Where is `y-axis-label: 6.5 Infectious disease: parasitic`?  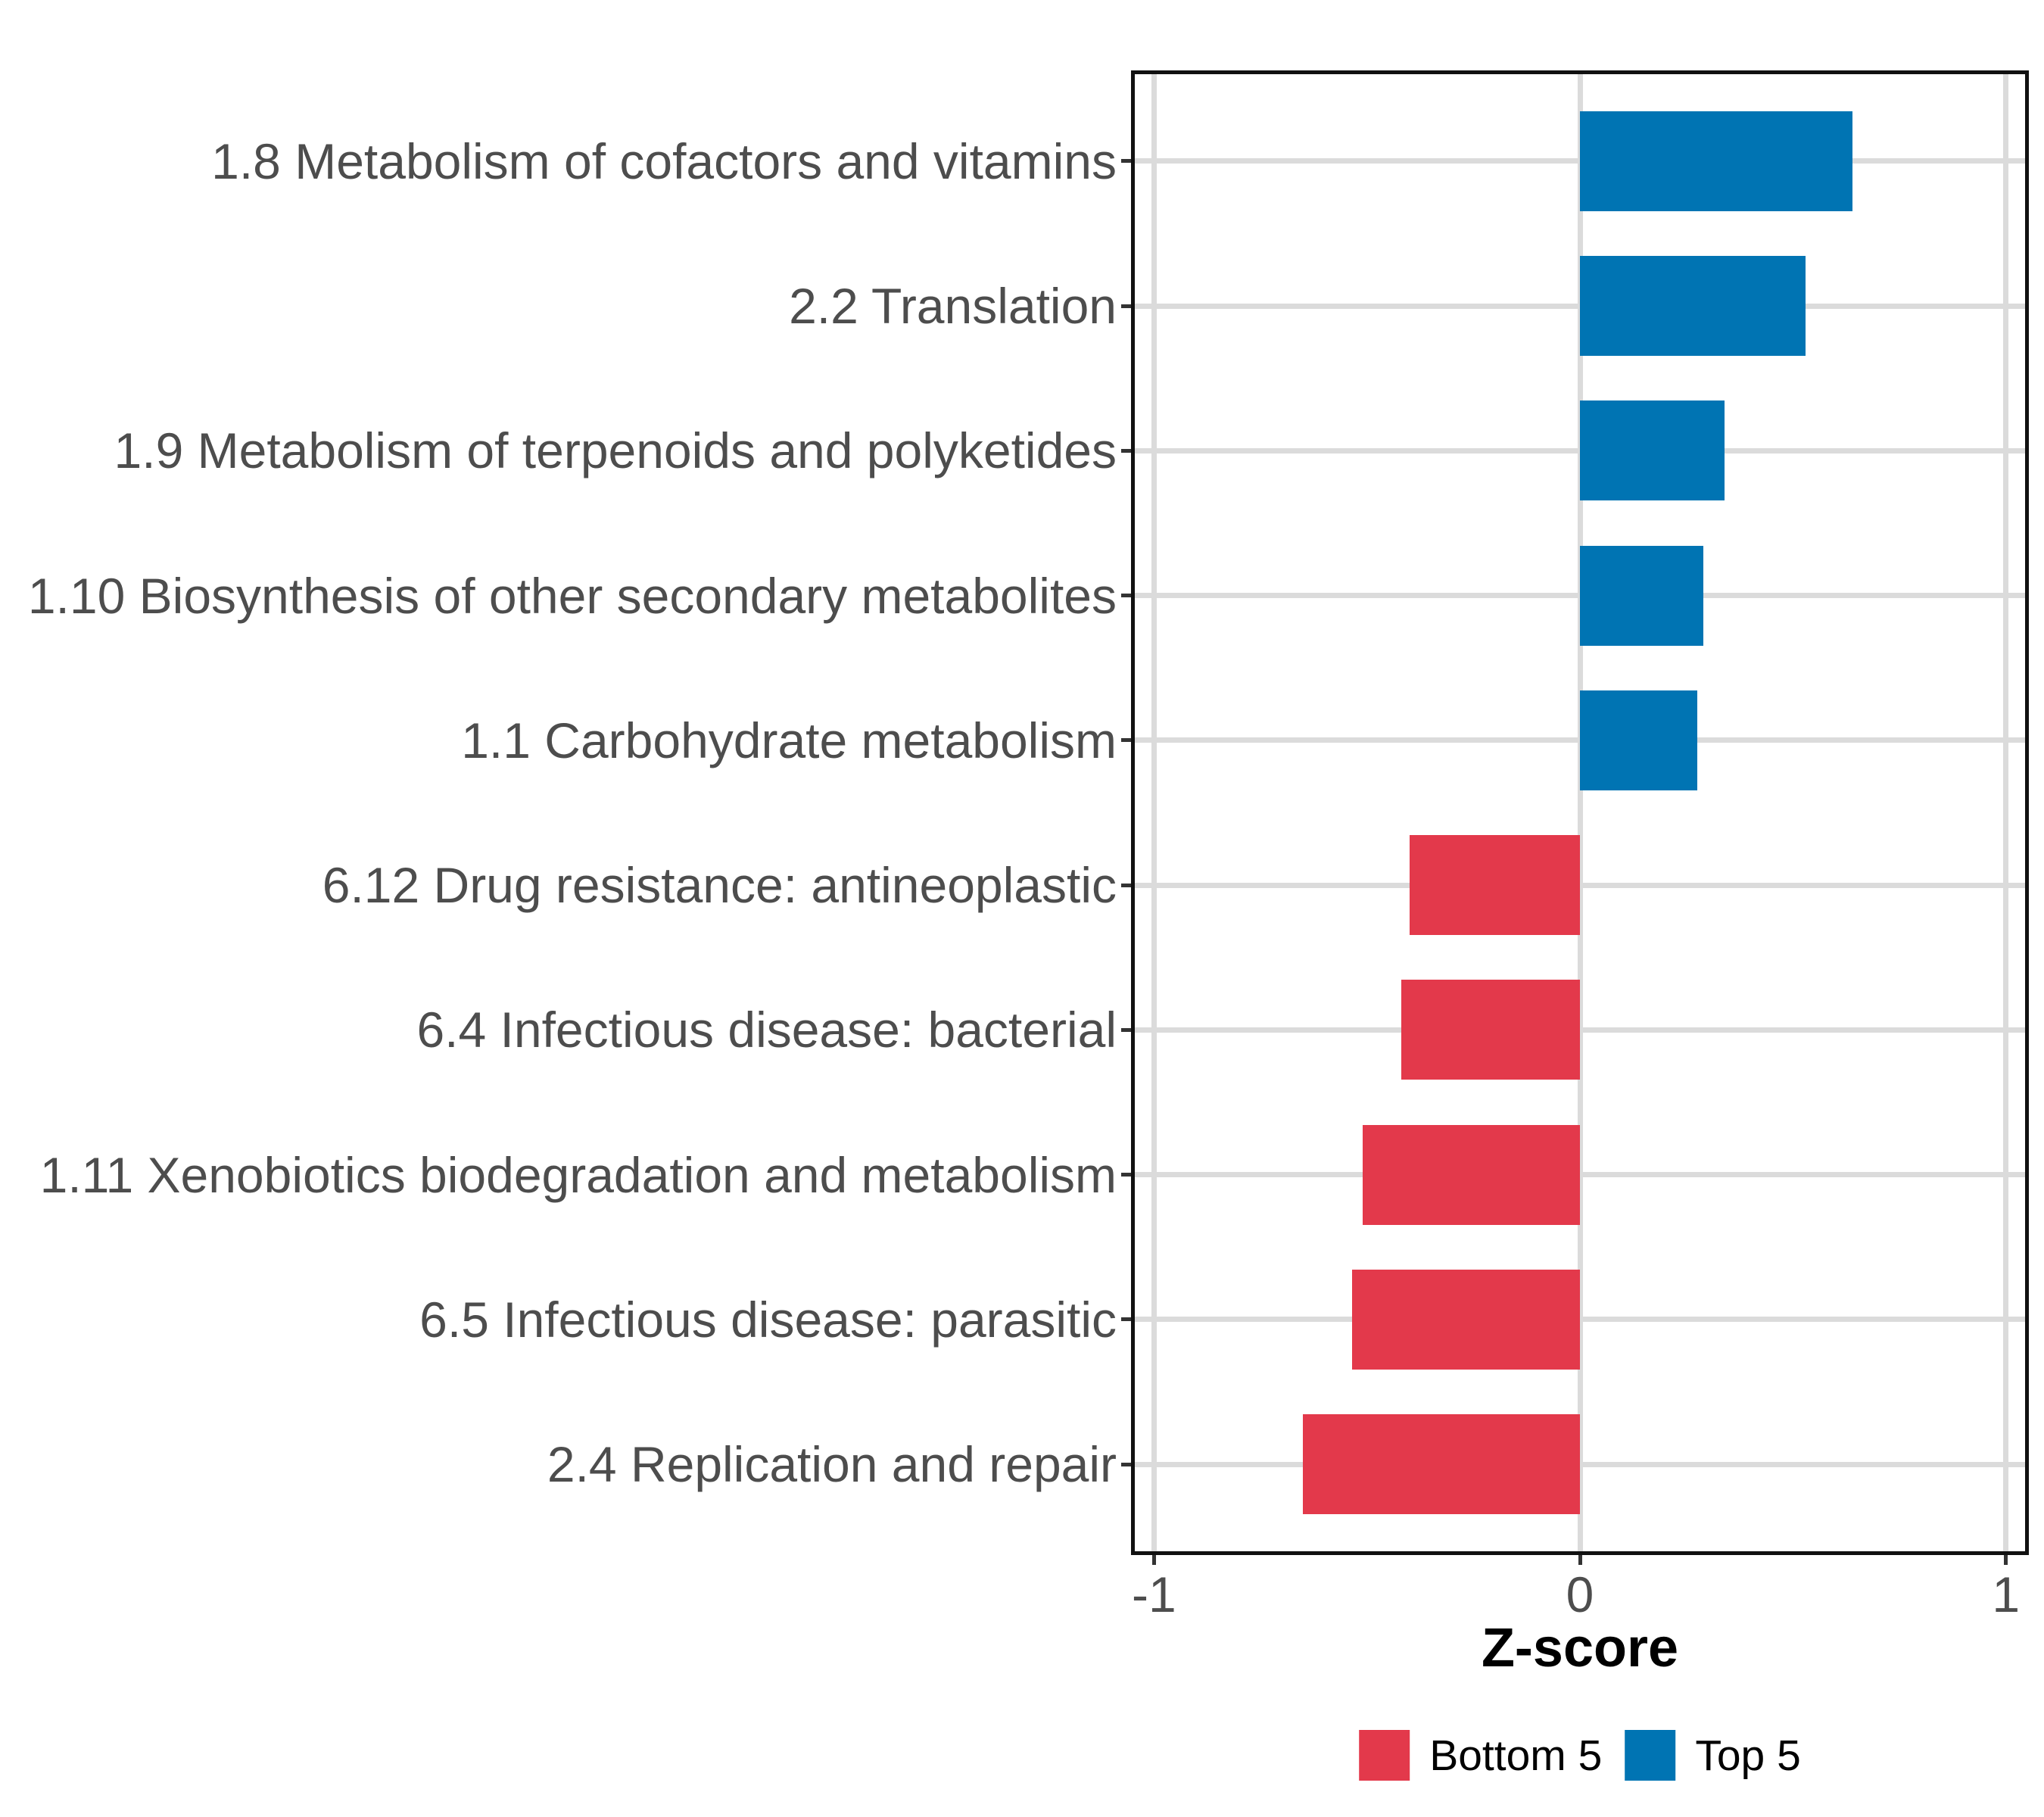
y-axis-label: 6.5 Infectious disease: parasitic is located at coordinates (768, 1319).